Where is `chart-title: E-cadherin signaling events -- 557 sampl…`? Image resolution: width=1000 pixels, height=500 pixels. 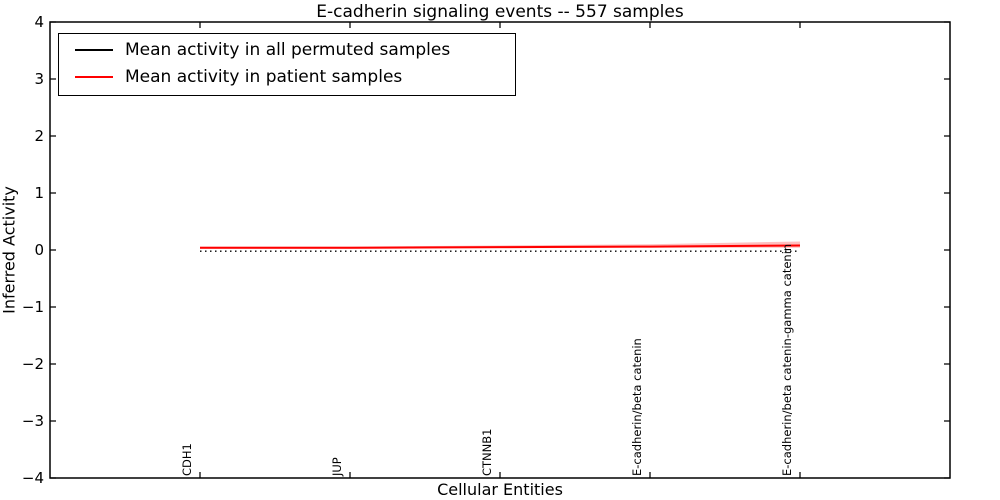
chart-title: E-cadherin signaling events -- 557 sampl… is located at coordinates (500, 12).